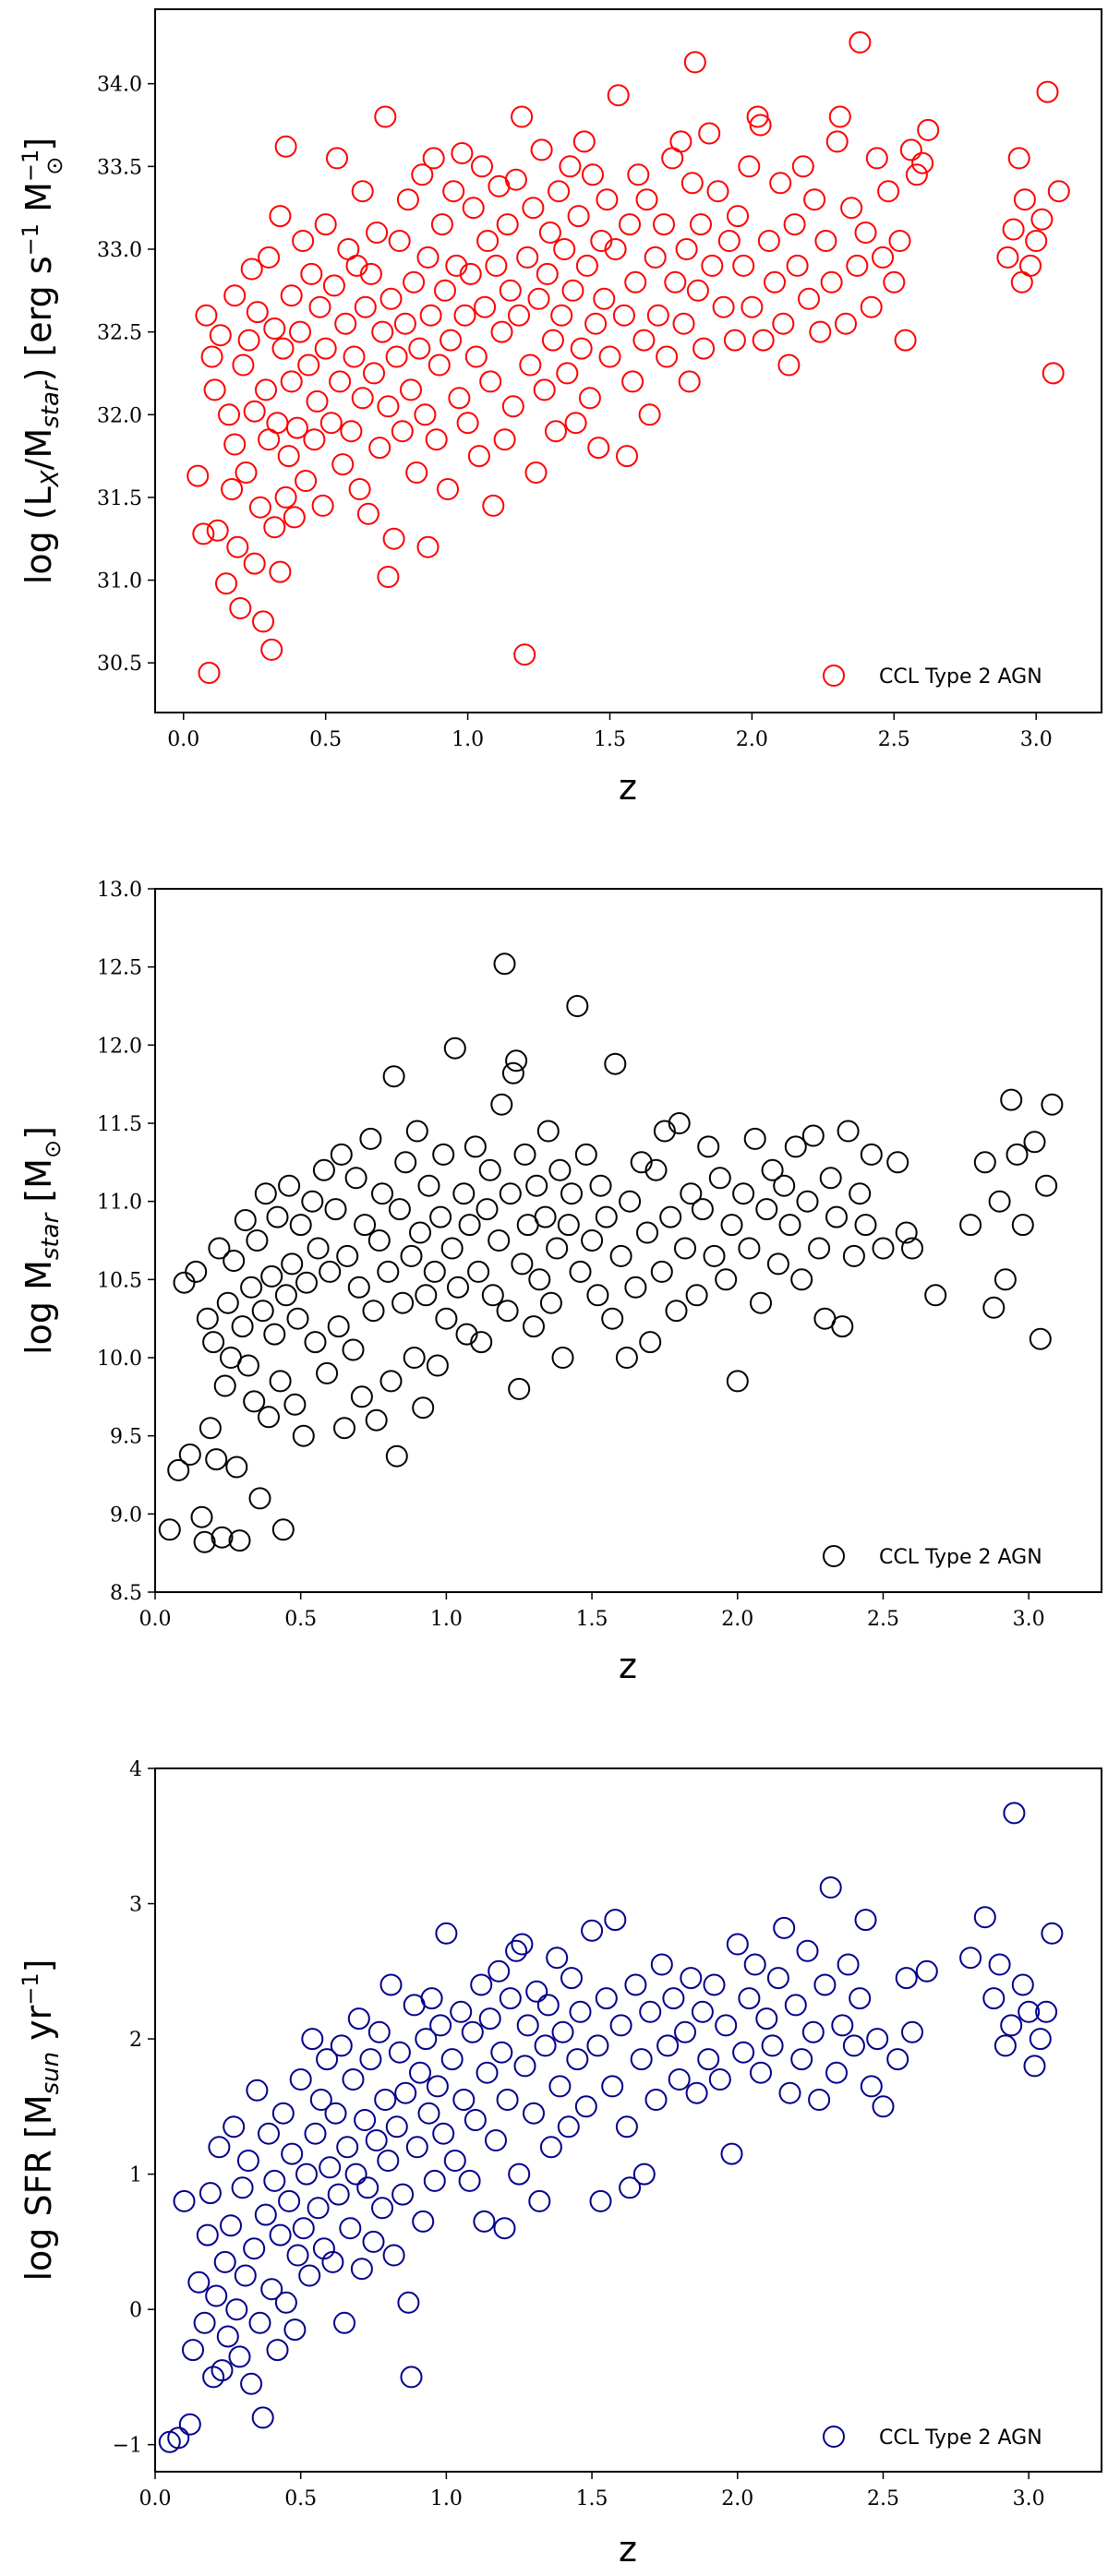 This screenshot has width=1108, height=2576. What do you see at coordinates (326, 740) in the screenshot?
I see `x-tick-label: 0.5` at bounding box center [326, 740].